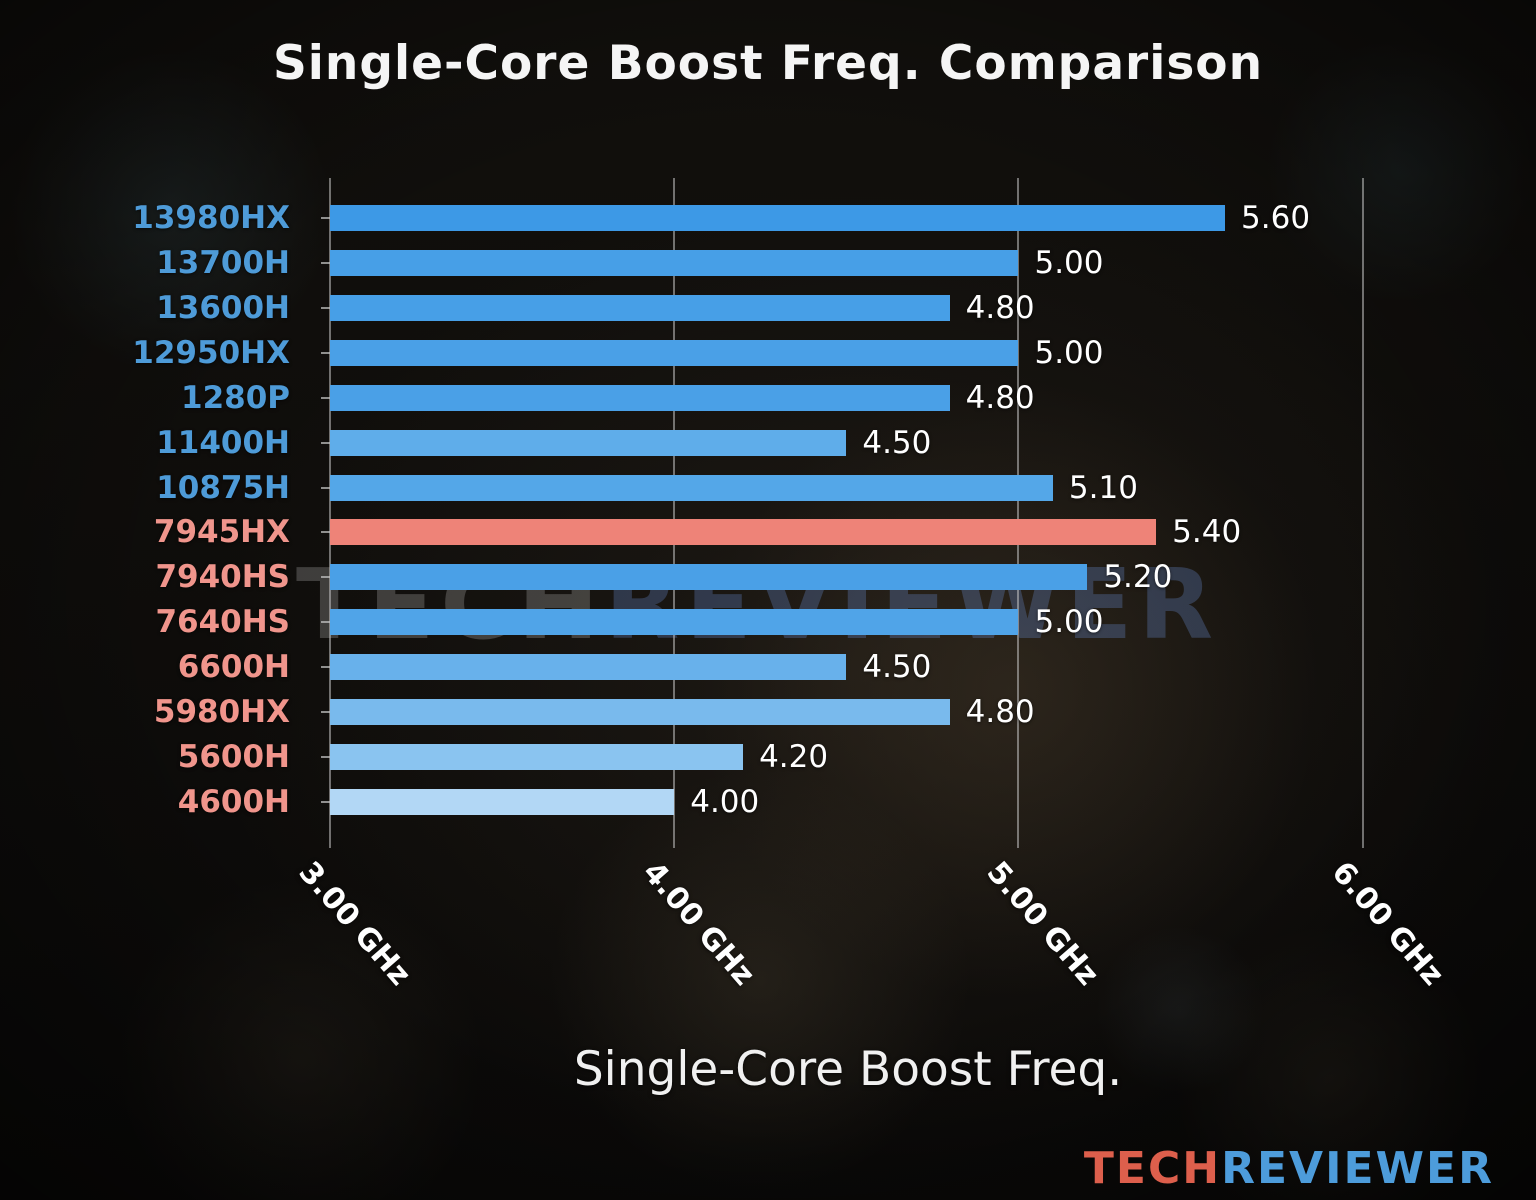  I want to click on bar-row-7945hx: 5.40, so click(893, 532).